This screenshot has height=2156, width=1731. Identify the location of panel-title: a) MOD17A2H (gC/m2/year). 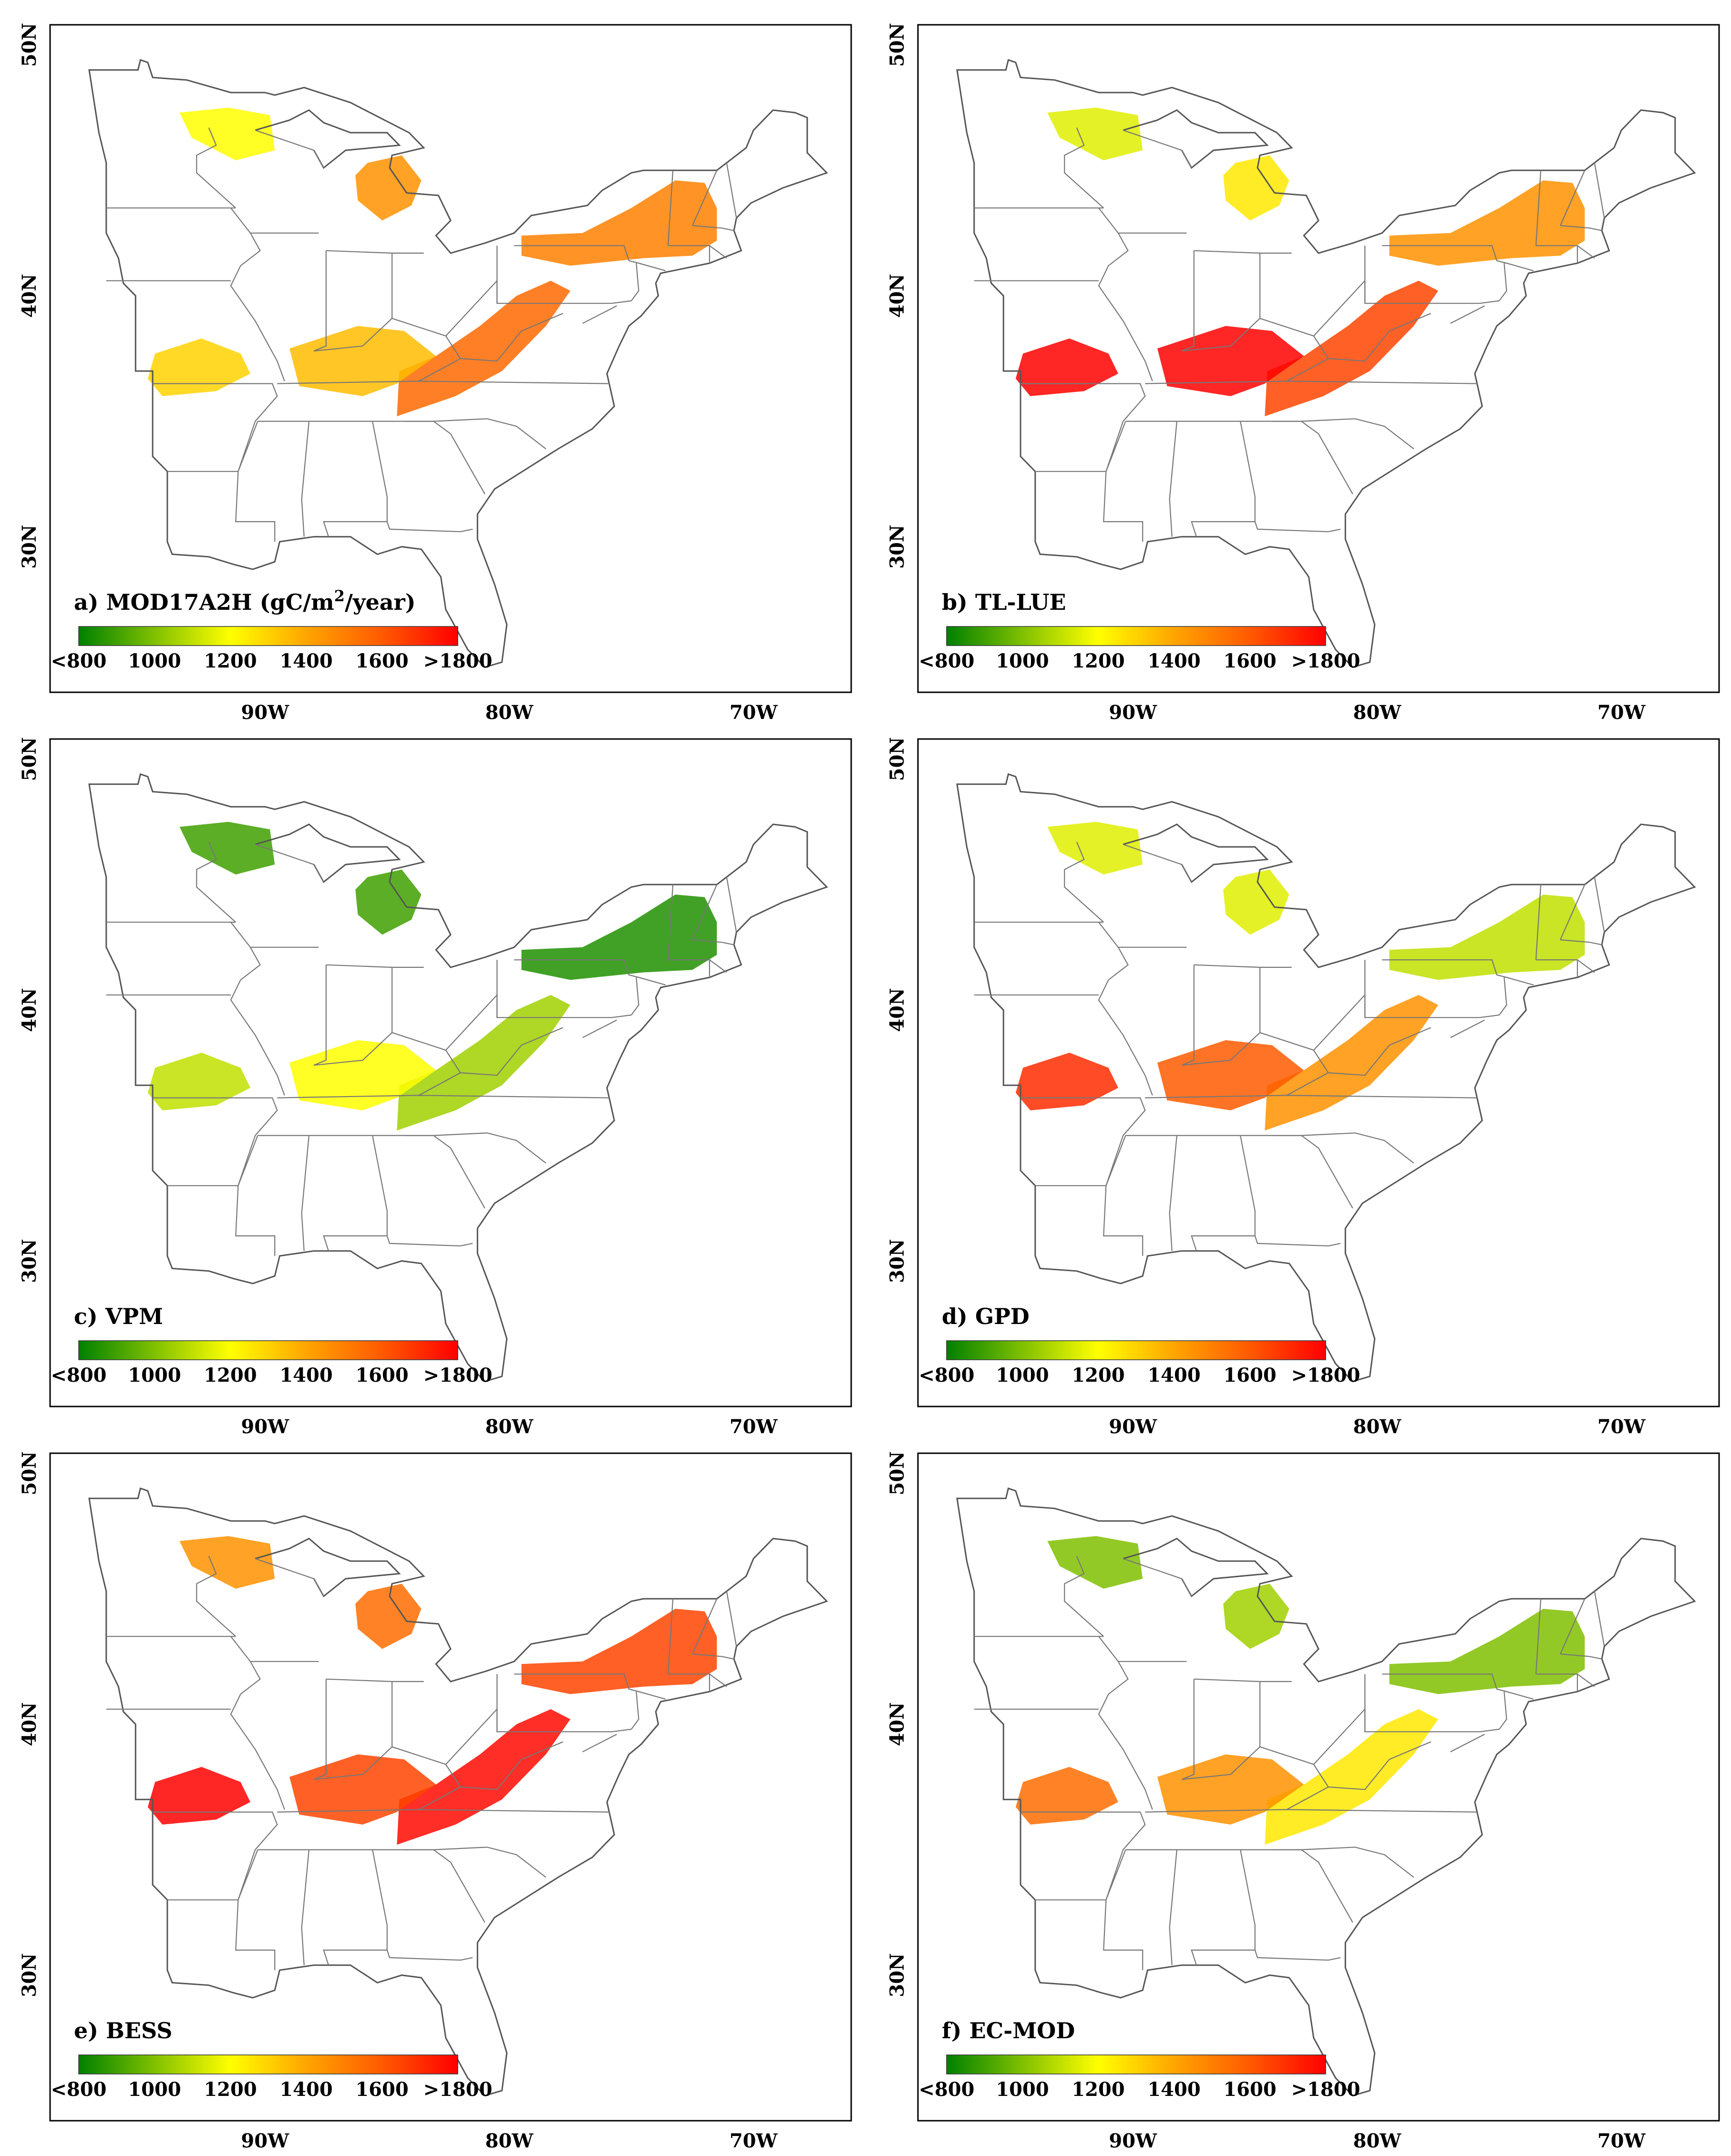
(245, 601).